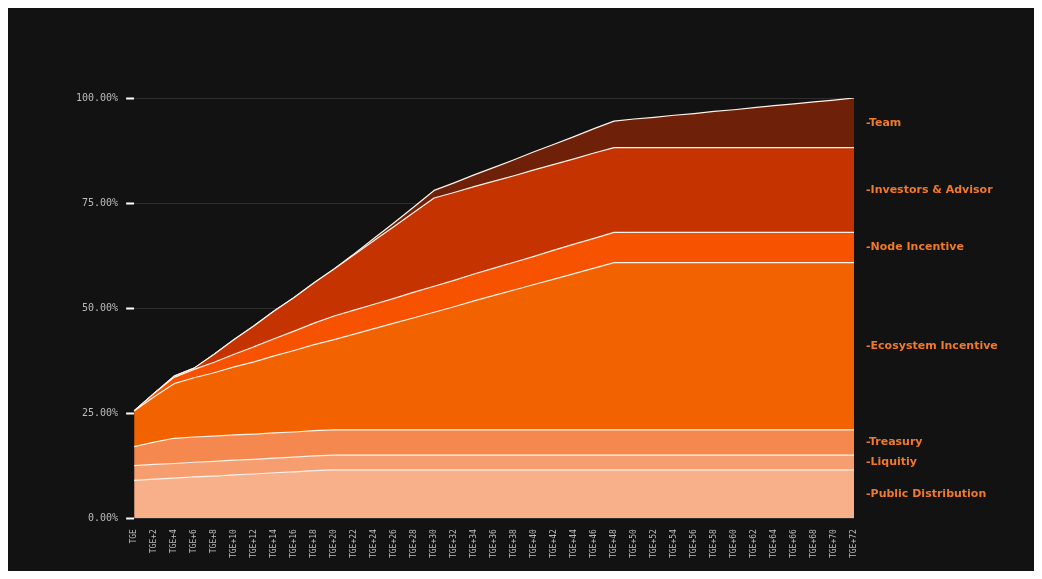 Image resolution: width=1042 pixels, height=579 pixels. I want to click on x-tick-label: TGE+6, so click(194, 541).